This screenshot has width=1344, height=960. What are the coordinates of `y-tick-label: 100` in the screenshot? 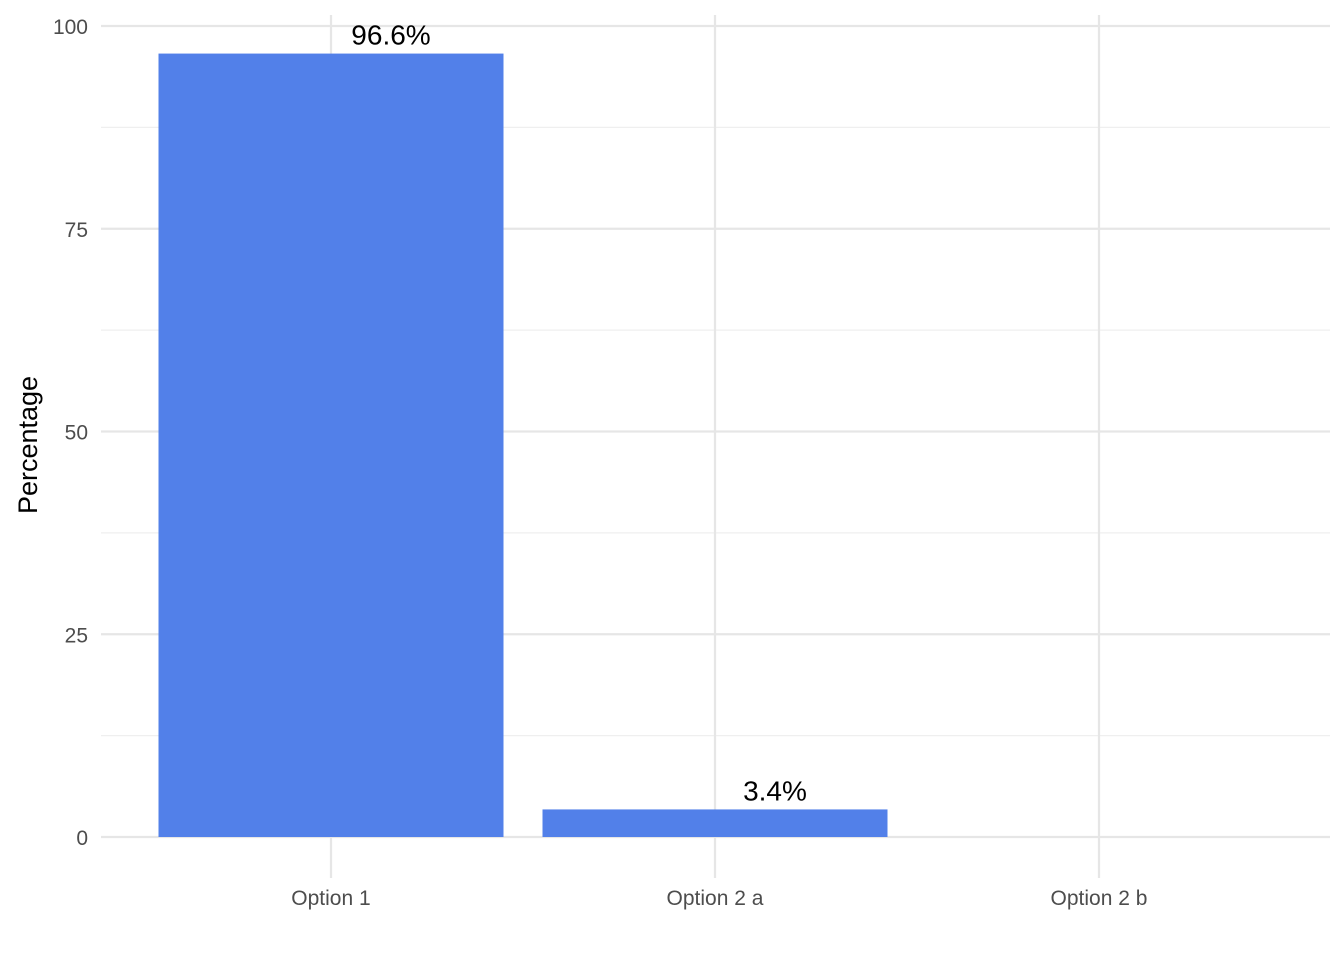 It's located at (70, 27).